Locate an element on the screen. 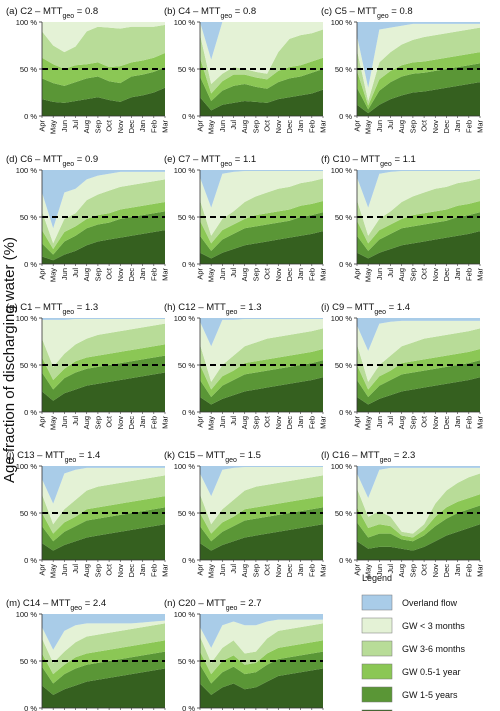 The image size is (500, 711). legend-label: GW 1-5 years is located at coordinates (430, 695).